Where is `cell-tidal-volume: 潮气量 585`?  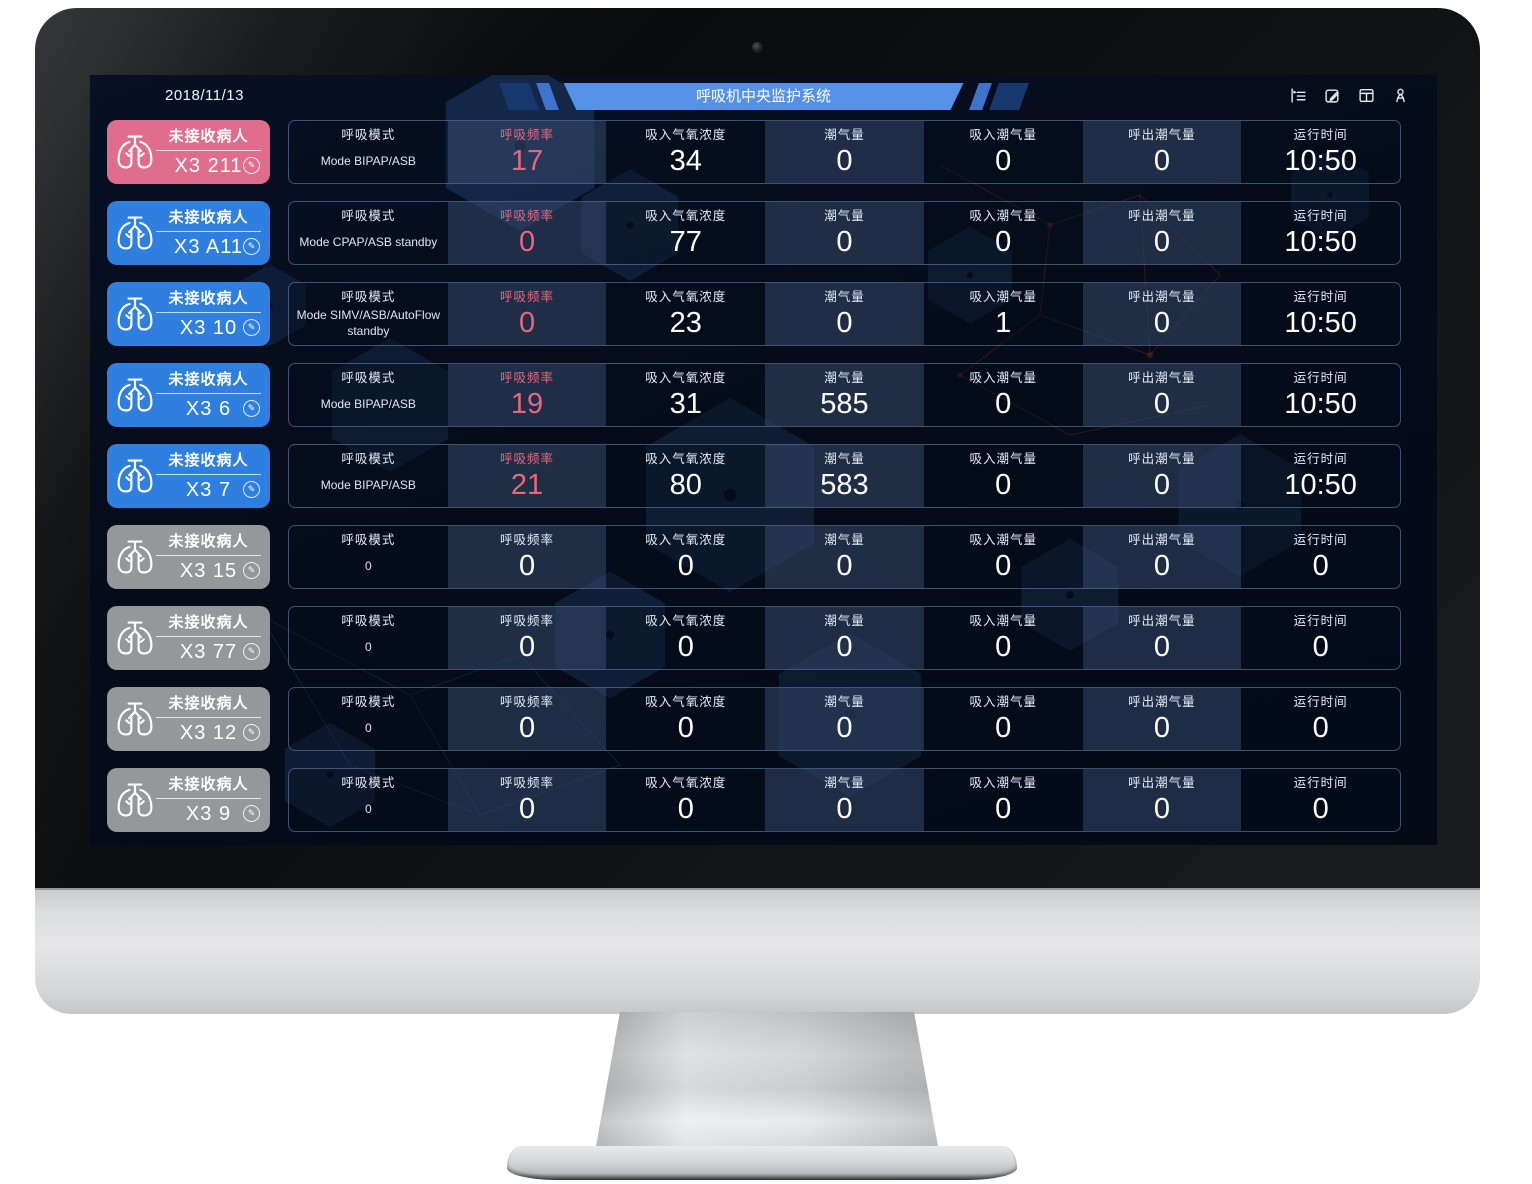 cell-tidal-volume: 潮气量 585 is located at coordinates (844, 395).